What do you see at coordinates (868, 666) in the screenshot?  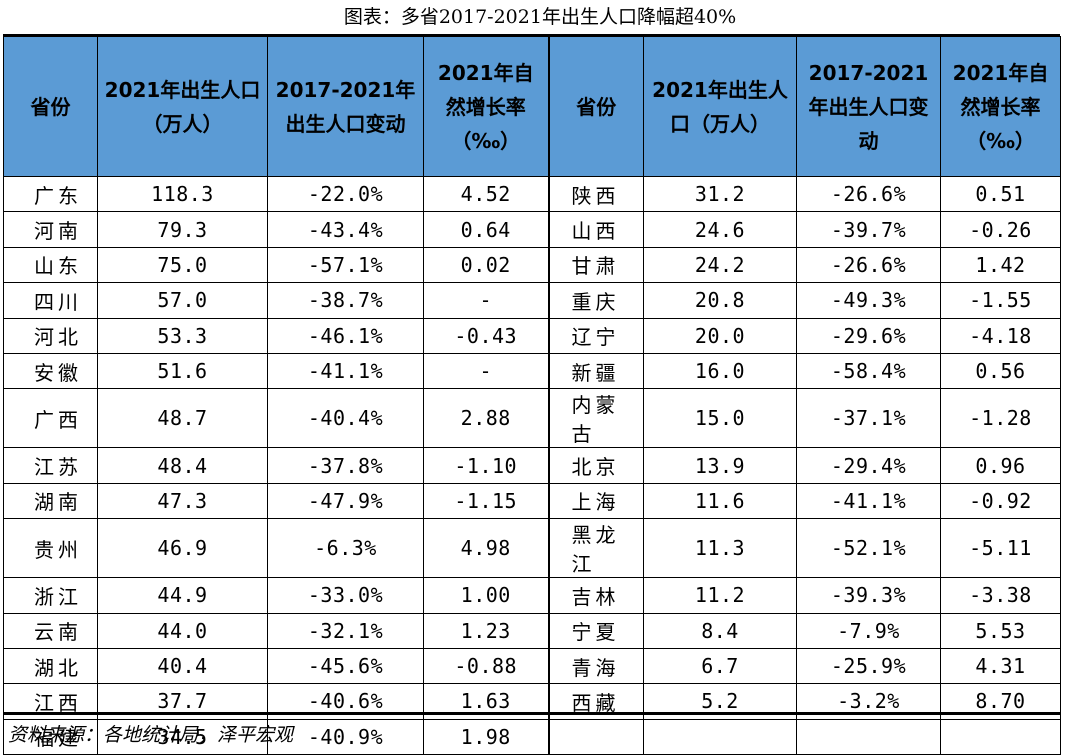 I see `cell-right-change: -25.9%` at bounding box center [868, 666].